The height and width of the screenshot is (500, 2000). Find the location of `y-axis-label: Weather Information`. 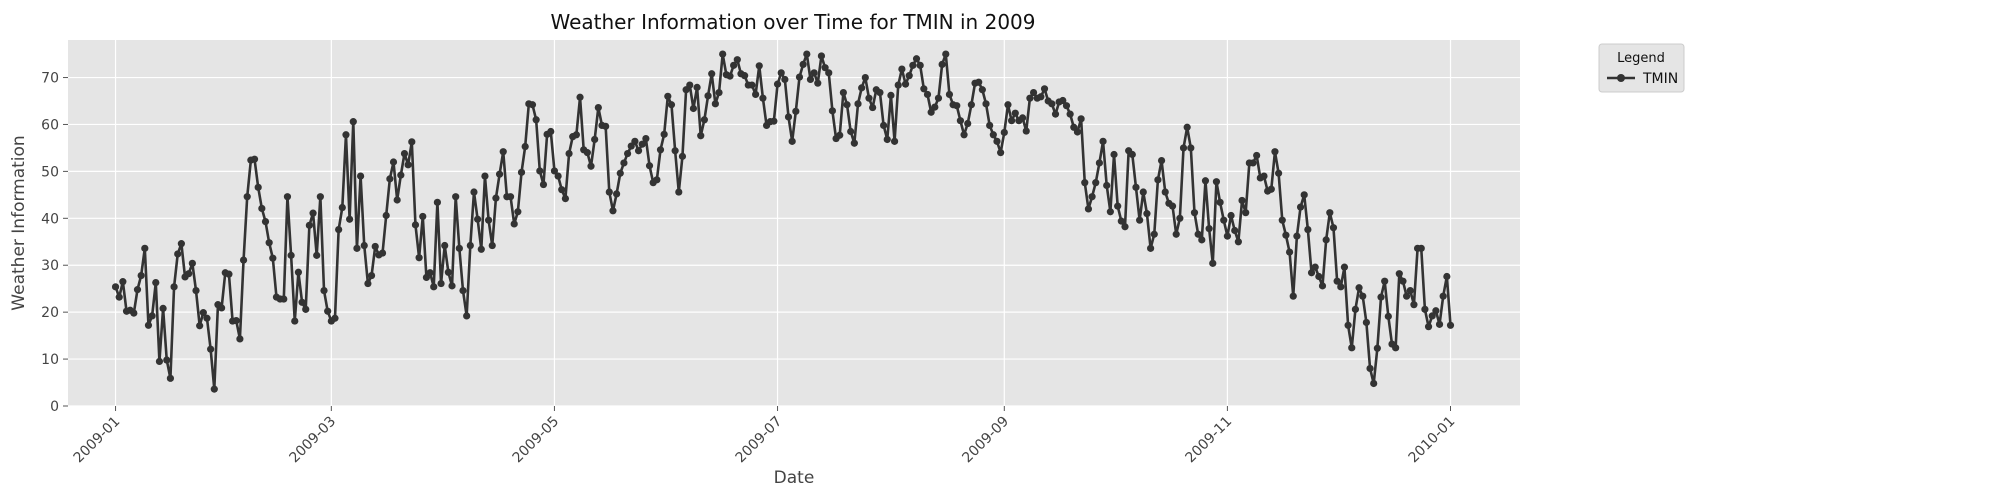

y-axis-label: Weather Information is located at coordinates (19, 222).